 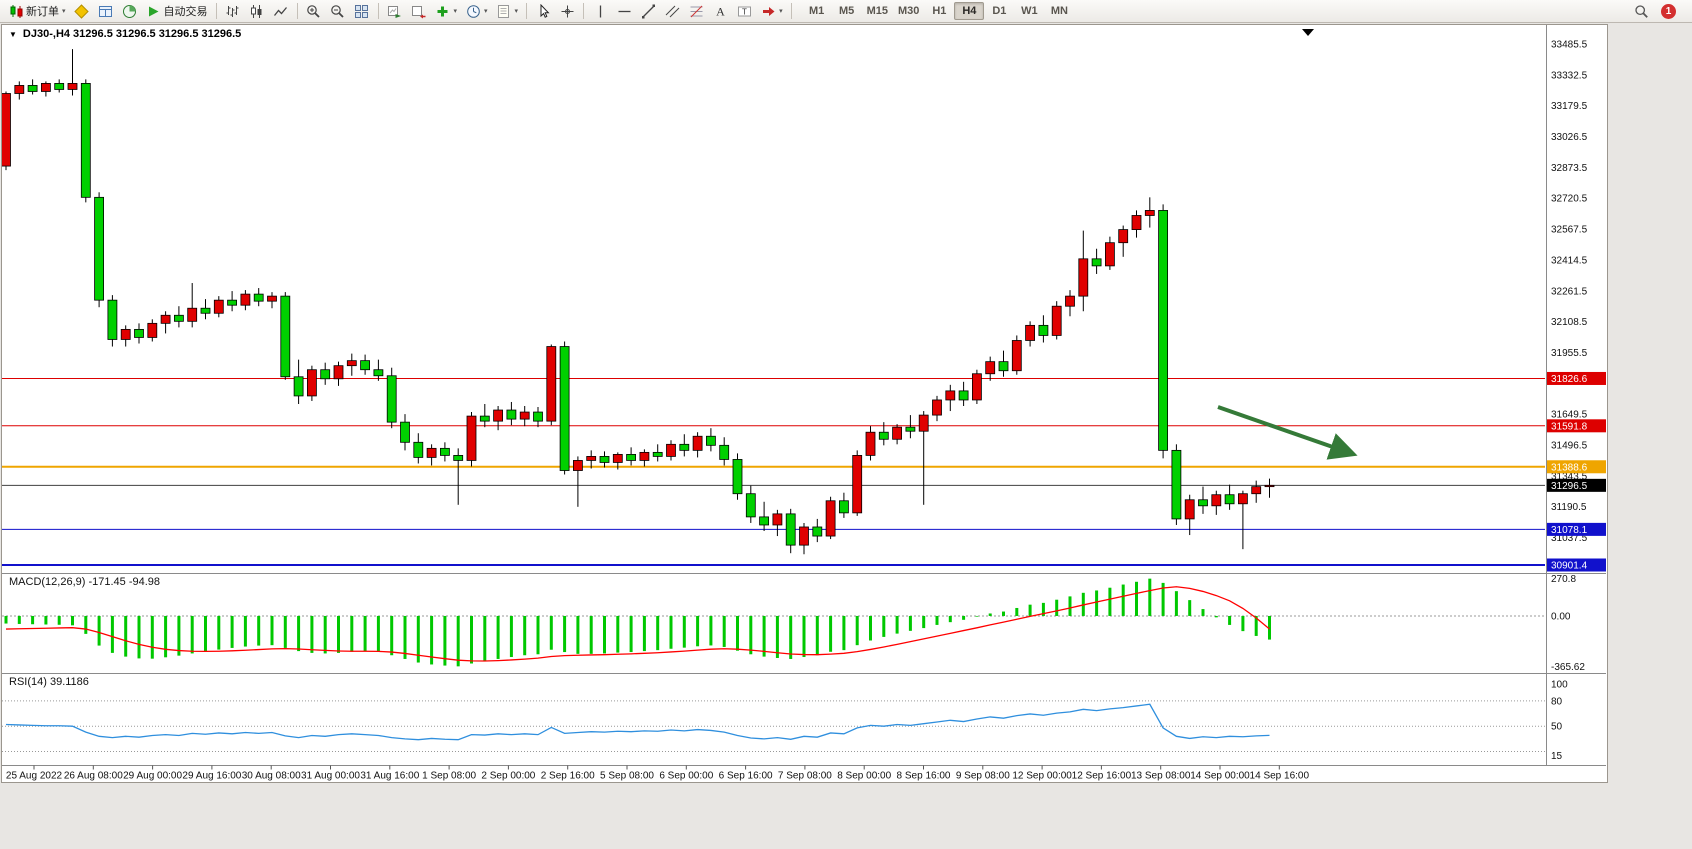 What do you see at coordinates (1668, 11) in the screenshot?
I see `notification-badge: 1` at bounding box center [1668, 11].